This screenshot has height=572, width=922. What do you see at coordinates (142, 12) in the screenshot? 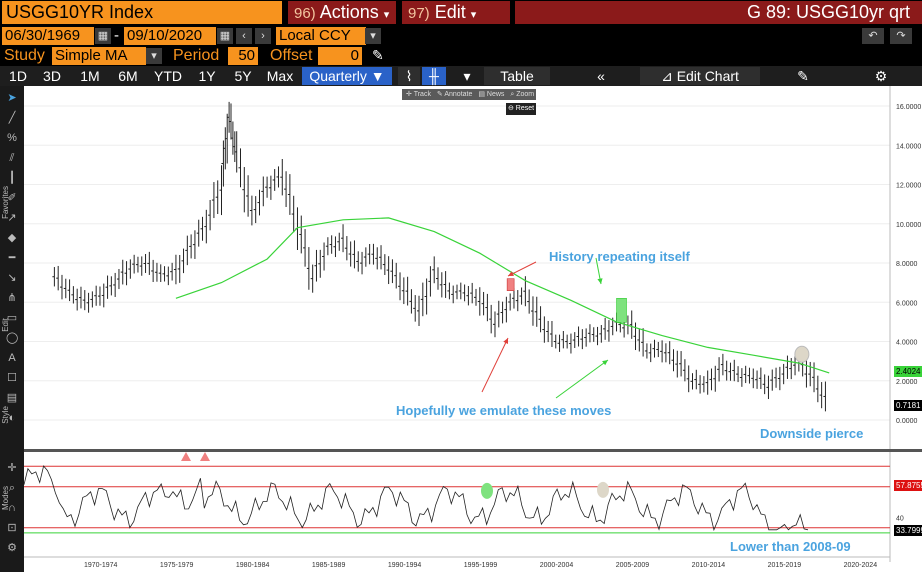
I see `ticker-field: USGG10YR Index` at bounding box center [142, 12].